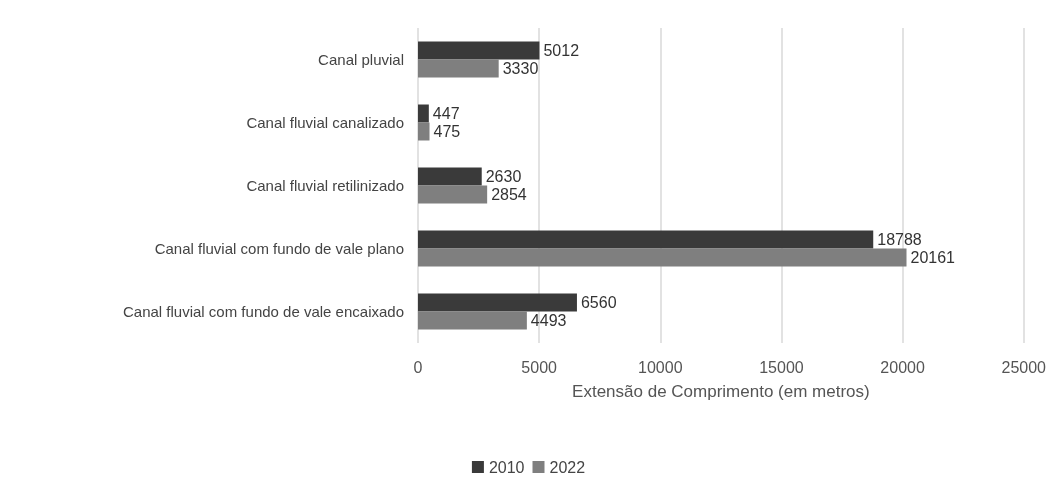 Image resolution: width=1057 pixels, height=496 pixels. What do you see at coordinates (567, 467) in the screenshot?
I see `legend-label: 2022` at bounding box center [567, 467].